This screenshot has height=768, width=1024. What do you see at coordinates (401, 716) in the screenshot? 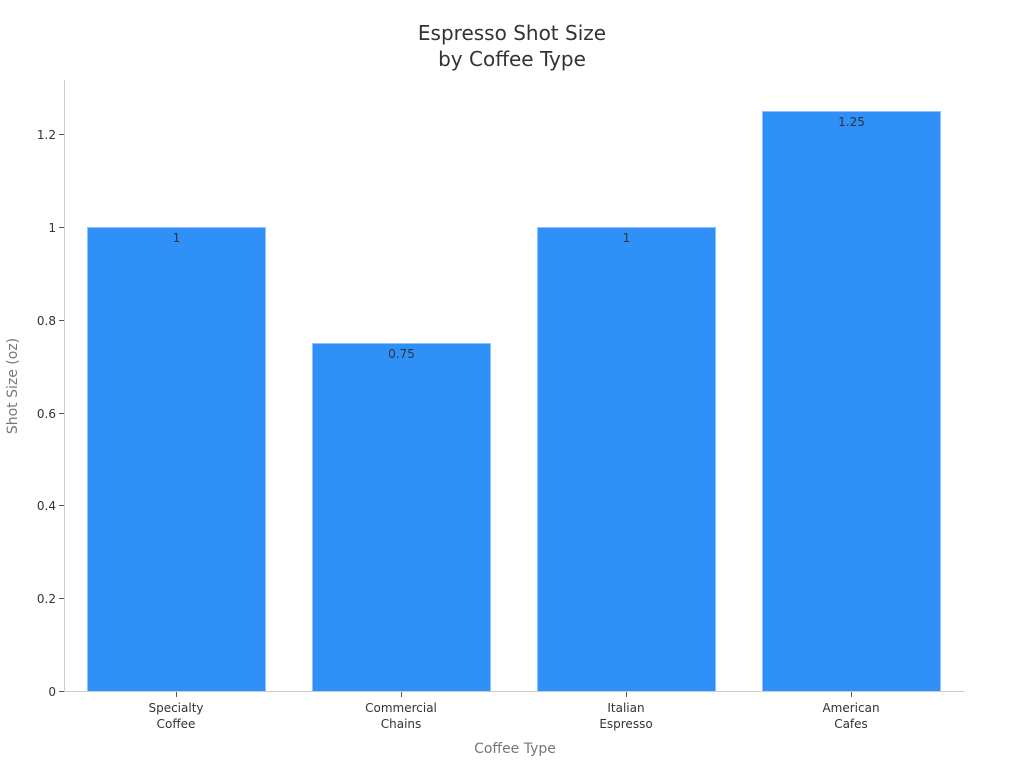
I see `x-tick-label: Commercial Chains` at bounding box center [401, 716].